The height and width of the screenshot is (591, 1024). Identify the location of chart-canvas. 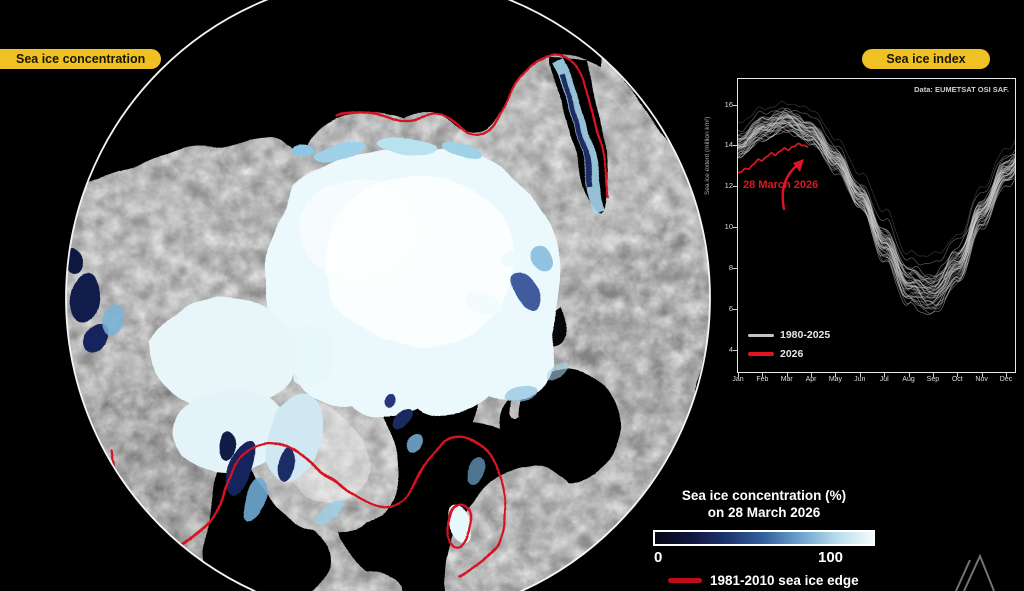
(876, 225).